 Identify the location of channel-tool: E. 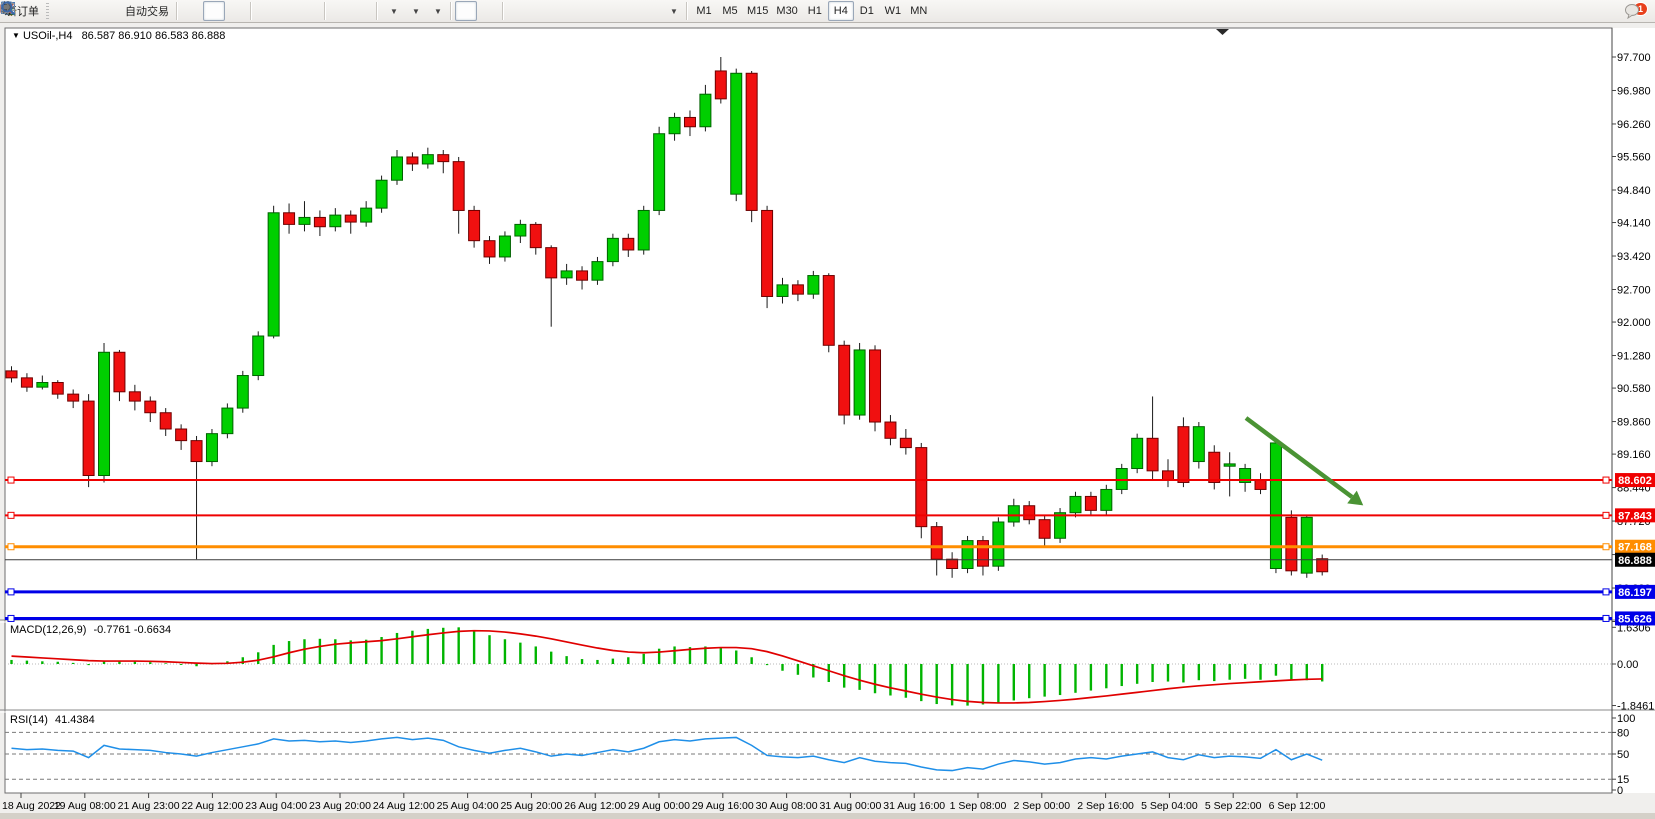
(298, 11).